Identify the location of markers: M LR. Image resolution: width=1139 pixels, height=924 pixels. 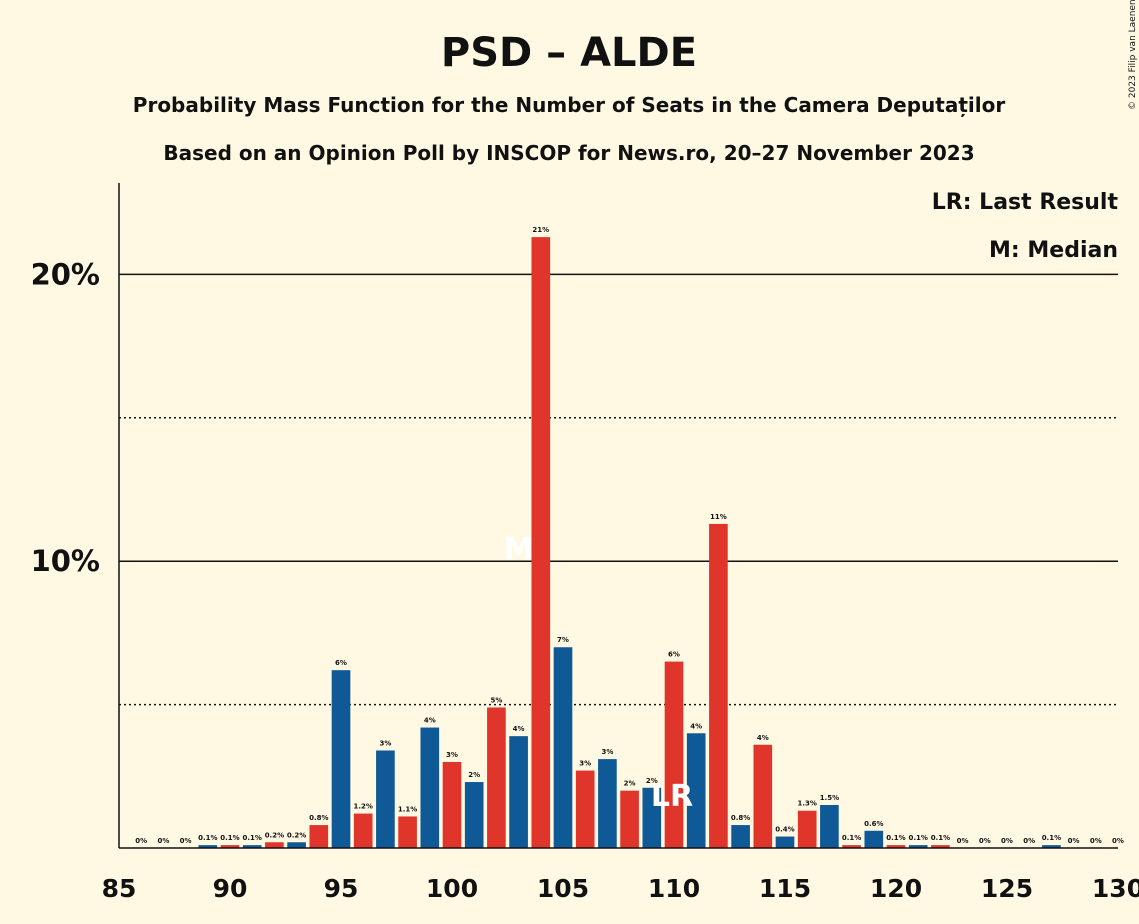
(598, 673).